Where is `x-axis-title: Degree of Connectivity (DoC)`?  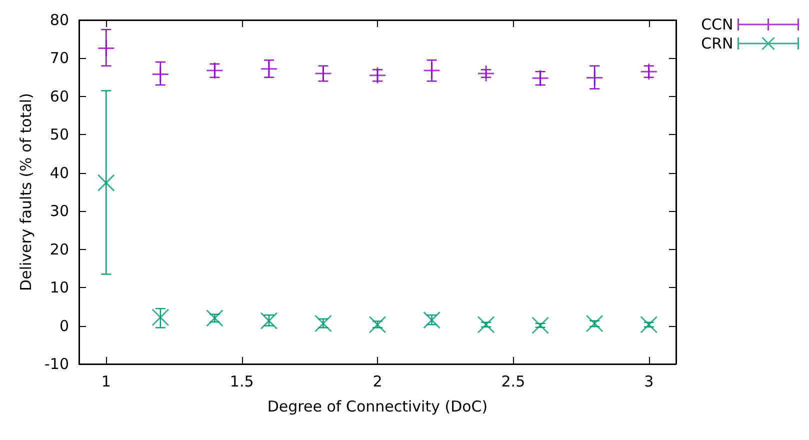
x-axis-title: Degree of Connectivity (DoC) is located at coordinates (377, 407).